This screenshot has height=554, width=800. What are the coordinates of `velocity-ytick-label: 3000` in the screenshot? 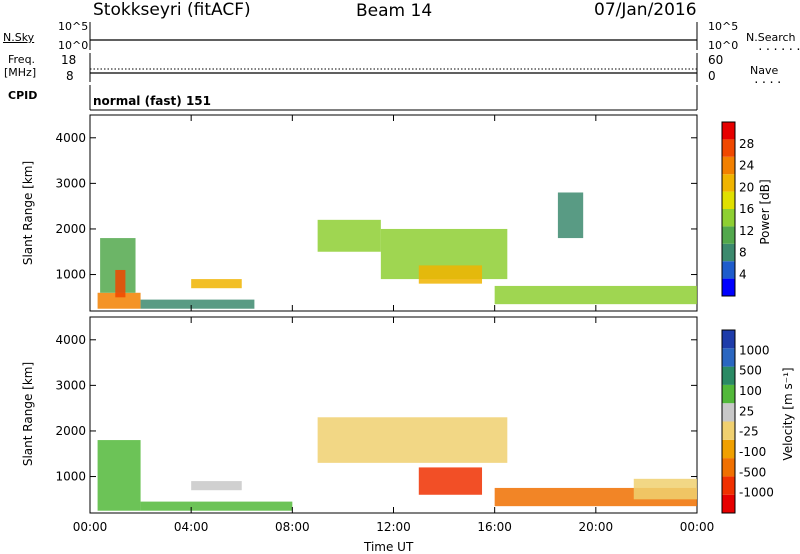 It's located at (70, 385).